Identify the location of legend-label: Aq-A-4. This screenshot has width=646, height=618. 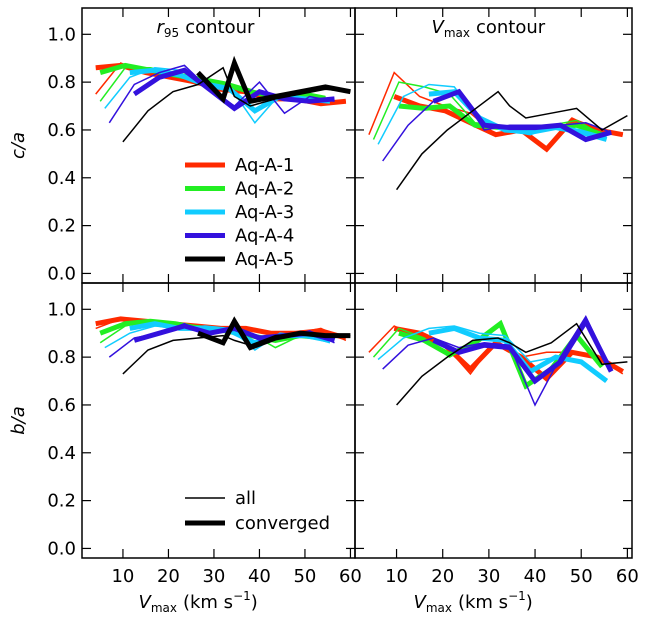
(264, 236).